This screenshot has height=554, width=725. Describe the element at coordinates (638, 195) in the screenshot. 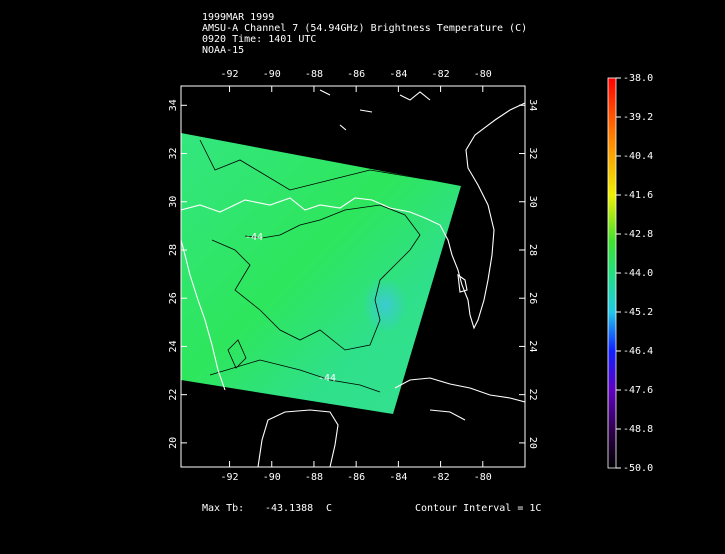

I see `colorbar-label: -41.6` at that location.